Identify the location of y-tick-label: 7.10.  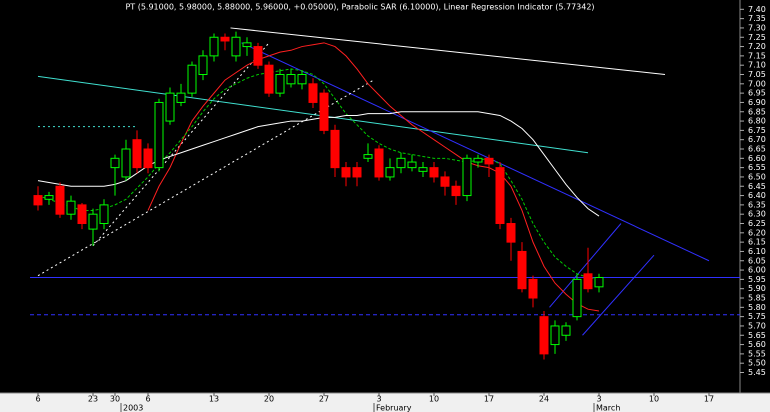
(757, 65).